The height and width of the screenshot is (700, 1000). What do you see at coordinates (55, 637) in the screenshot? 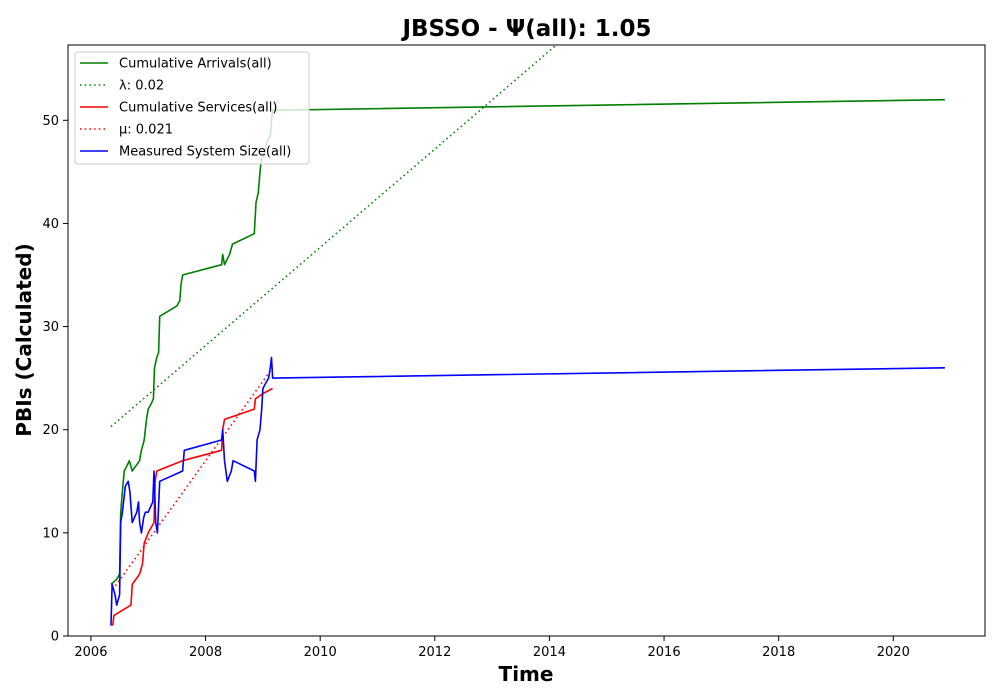
I see `y-tick-label: 0` at bounding box center [55, 637].